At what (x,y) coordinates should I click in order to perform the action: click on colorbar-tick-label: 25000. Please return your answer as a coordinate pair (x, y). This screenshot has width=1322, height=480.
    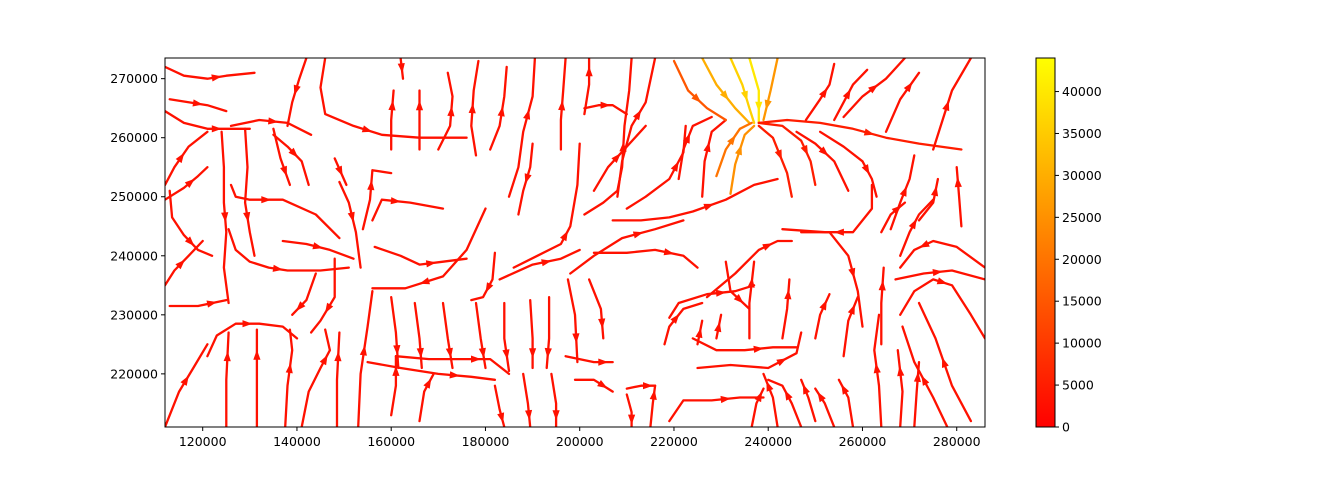
    Looking at the image, I should click on (1082, 217).